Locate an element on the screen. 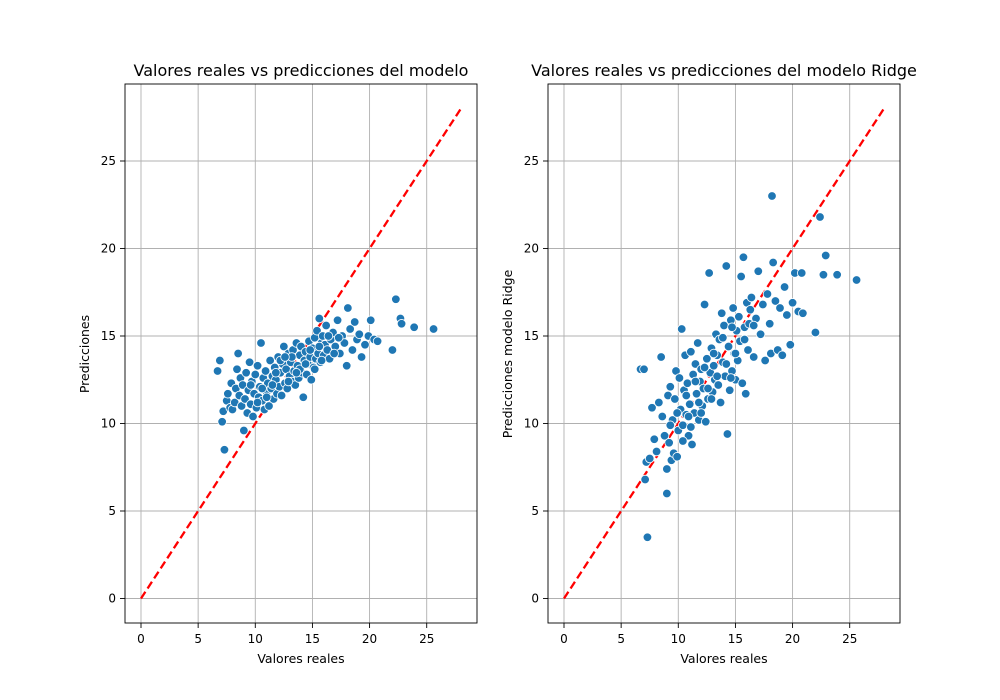 This screenshot has height=700, width=1000. right-chart-ytick-label: 15 is located at coordinates (531, 336).